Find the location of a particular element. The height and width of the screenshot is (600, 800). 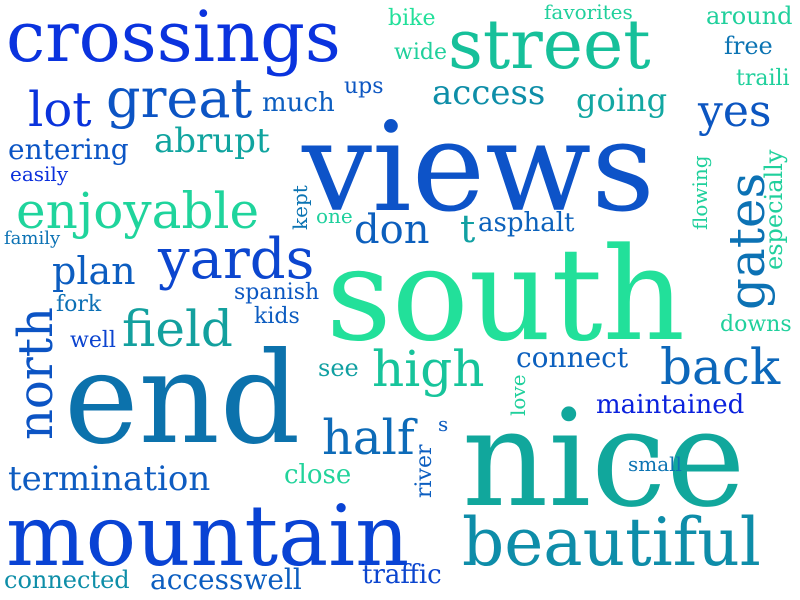

word: views is located at coordinates (478, 168).